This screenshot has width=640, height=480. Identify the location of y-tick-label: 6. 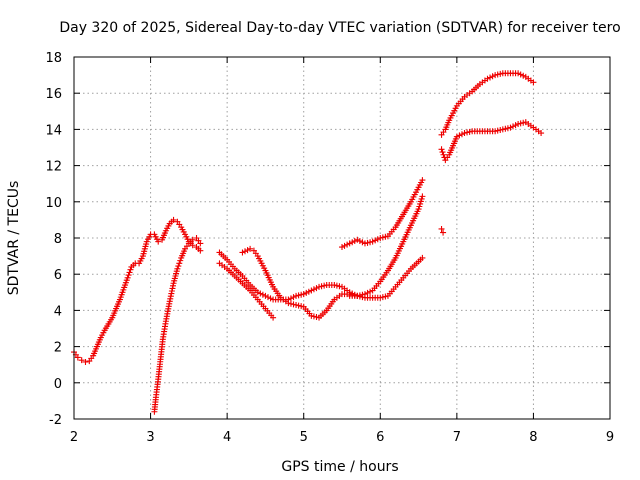
(58, 275).